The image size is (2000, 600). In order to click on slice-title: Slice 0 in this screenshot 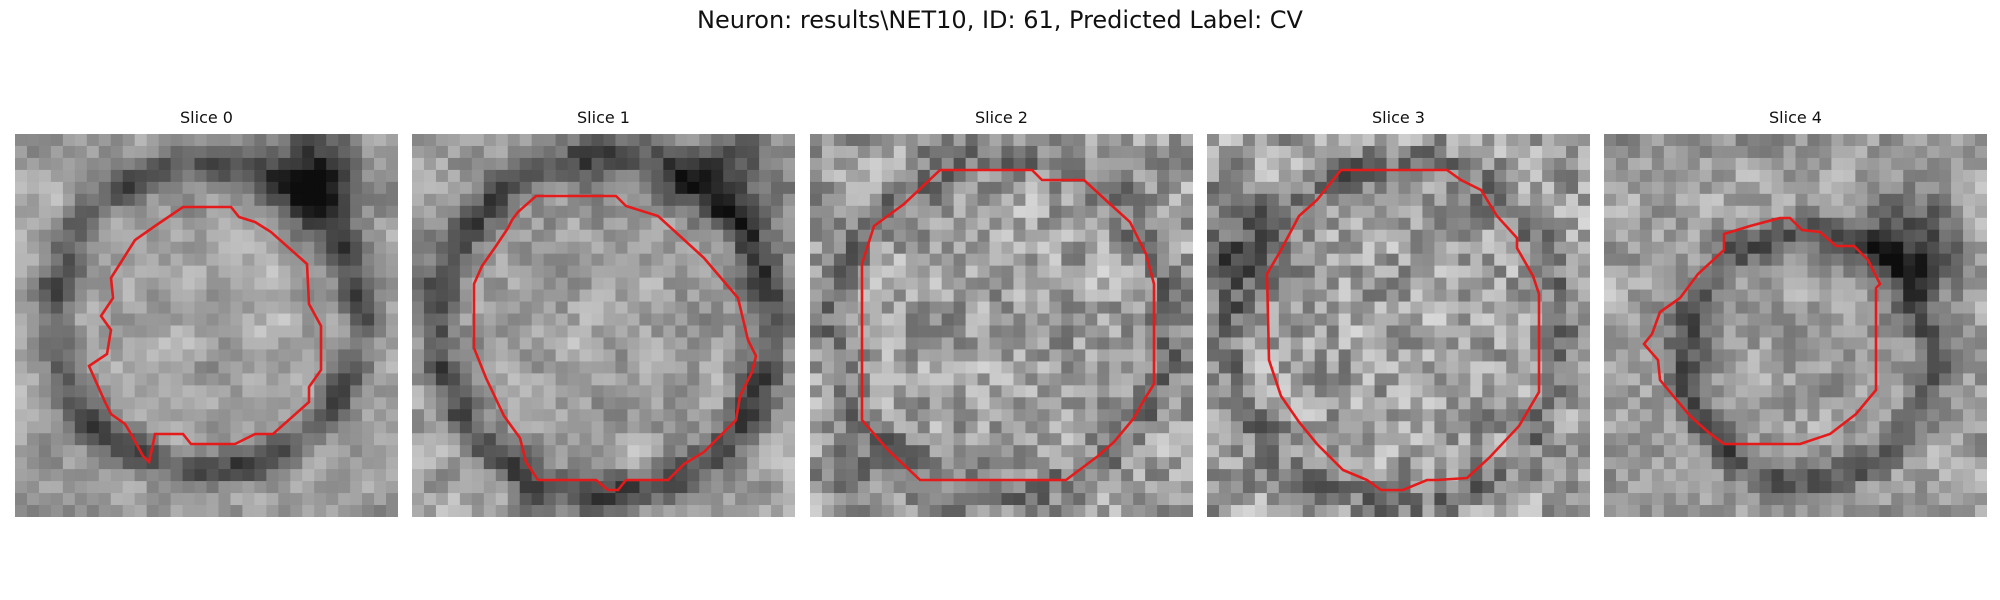, I will do `click(206, 117)`.